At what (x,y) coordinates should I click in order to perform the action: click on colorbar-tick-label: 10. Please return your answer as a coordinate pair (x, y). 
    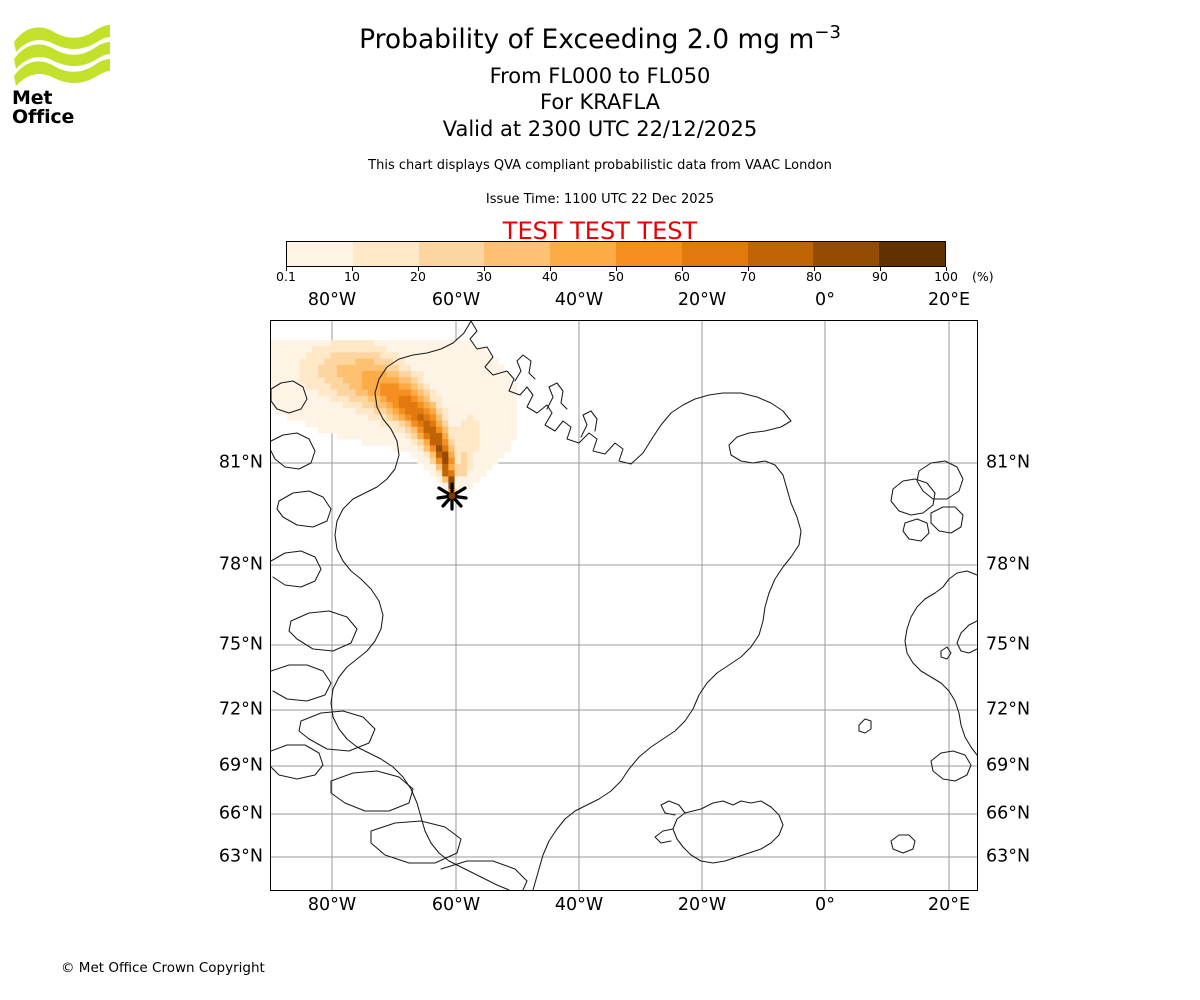
    Looking at the image, I should click on (352, 276).